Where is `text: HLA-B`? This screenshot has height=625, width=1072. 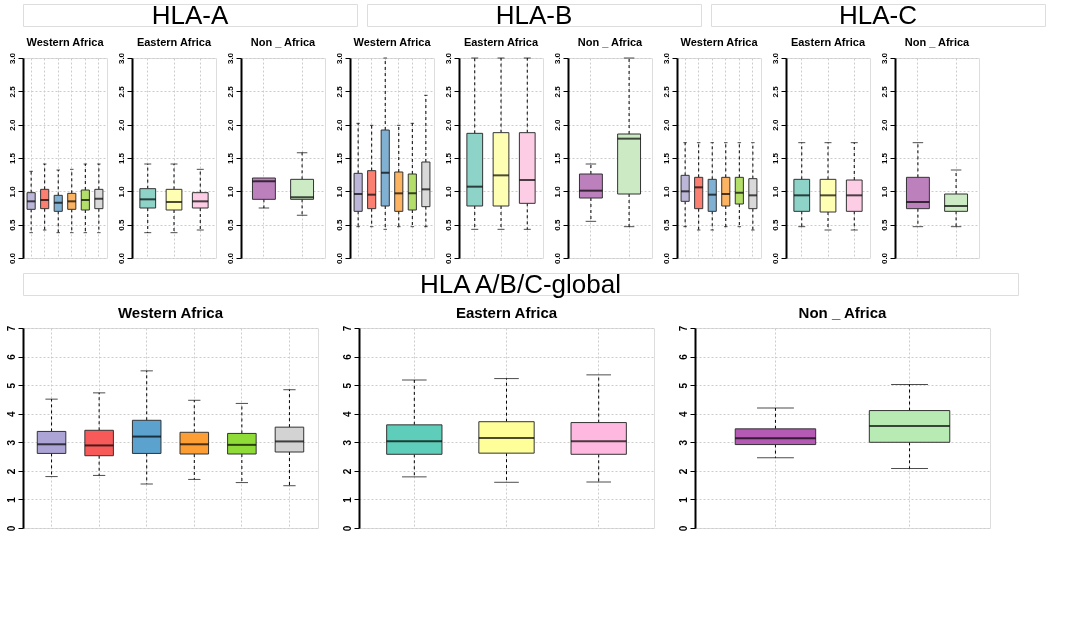 text: HLA-B is located at coordinates (534, 15).